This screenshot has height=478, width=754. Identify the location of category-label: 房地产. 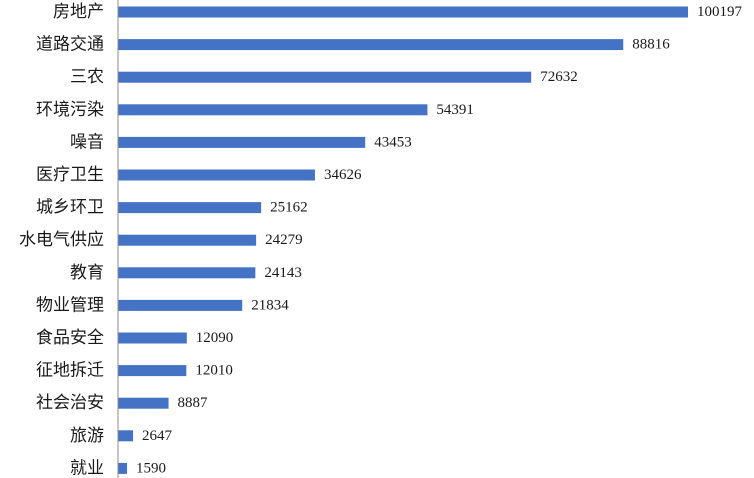
(78, 12).